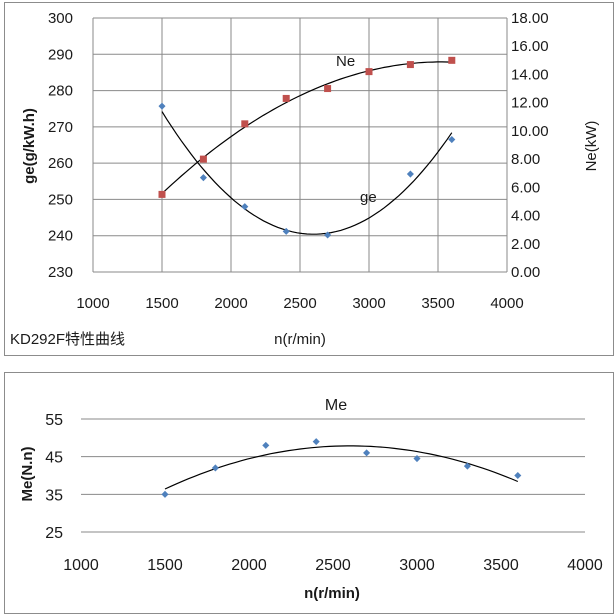 The image size is (614, 616). I want to click on y2-tick-label: 12.00, so click(530, 103).